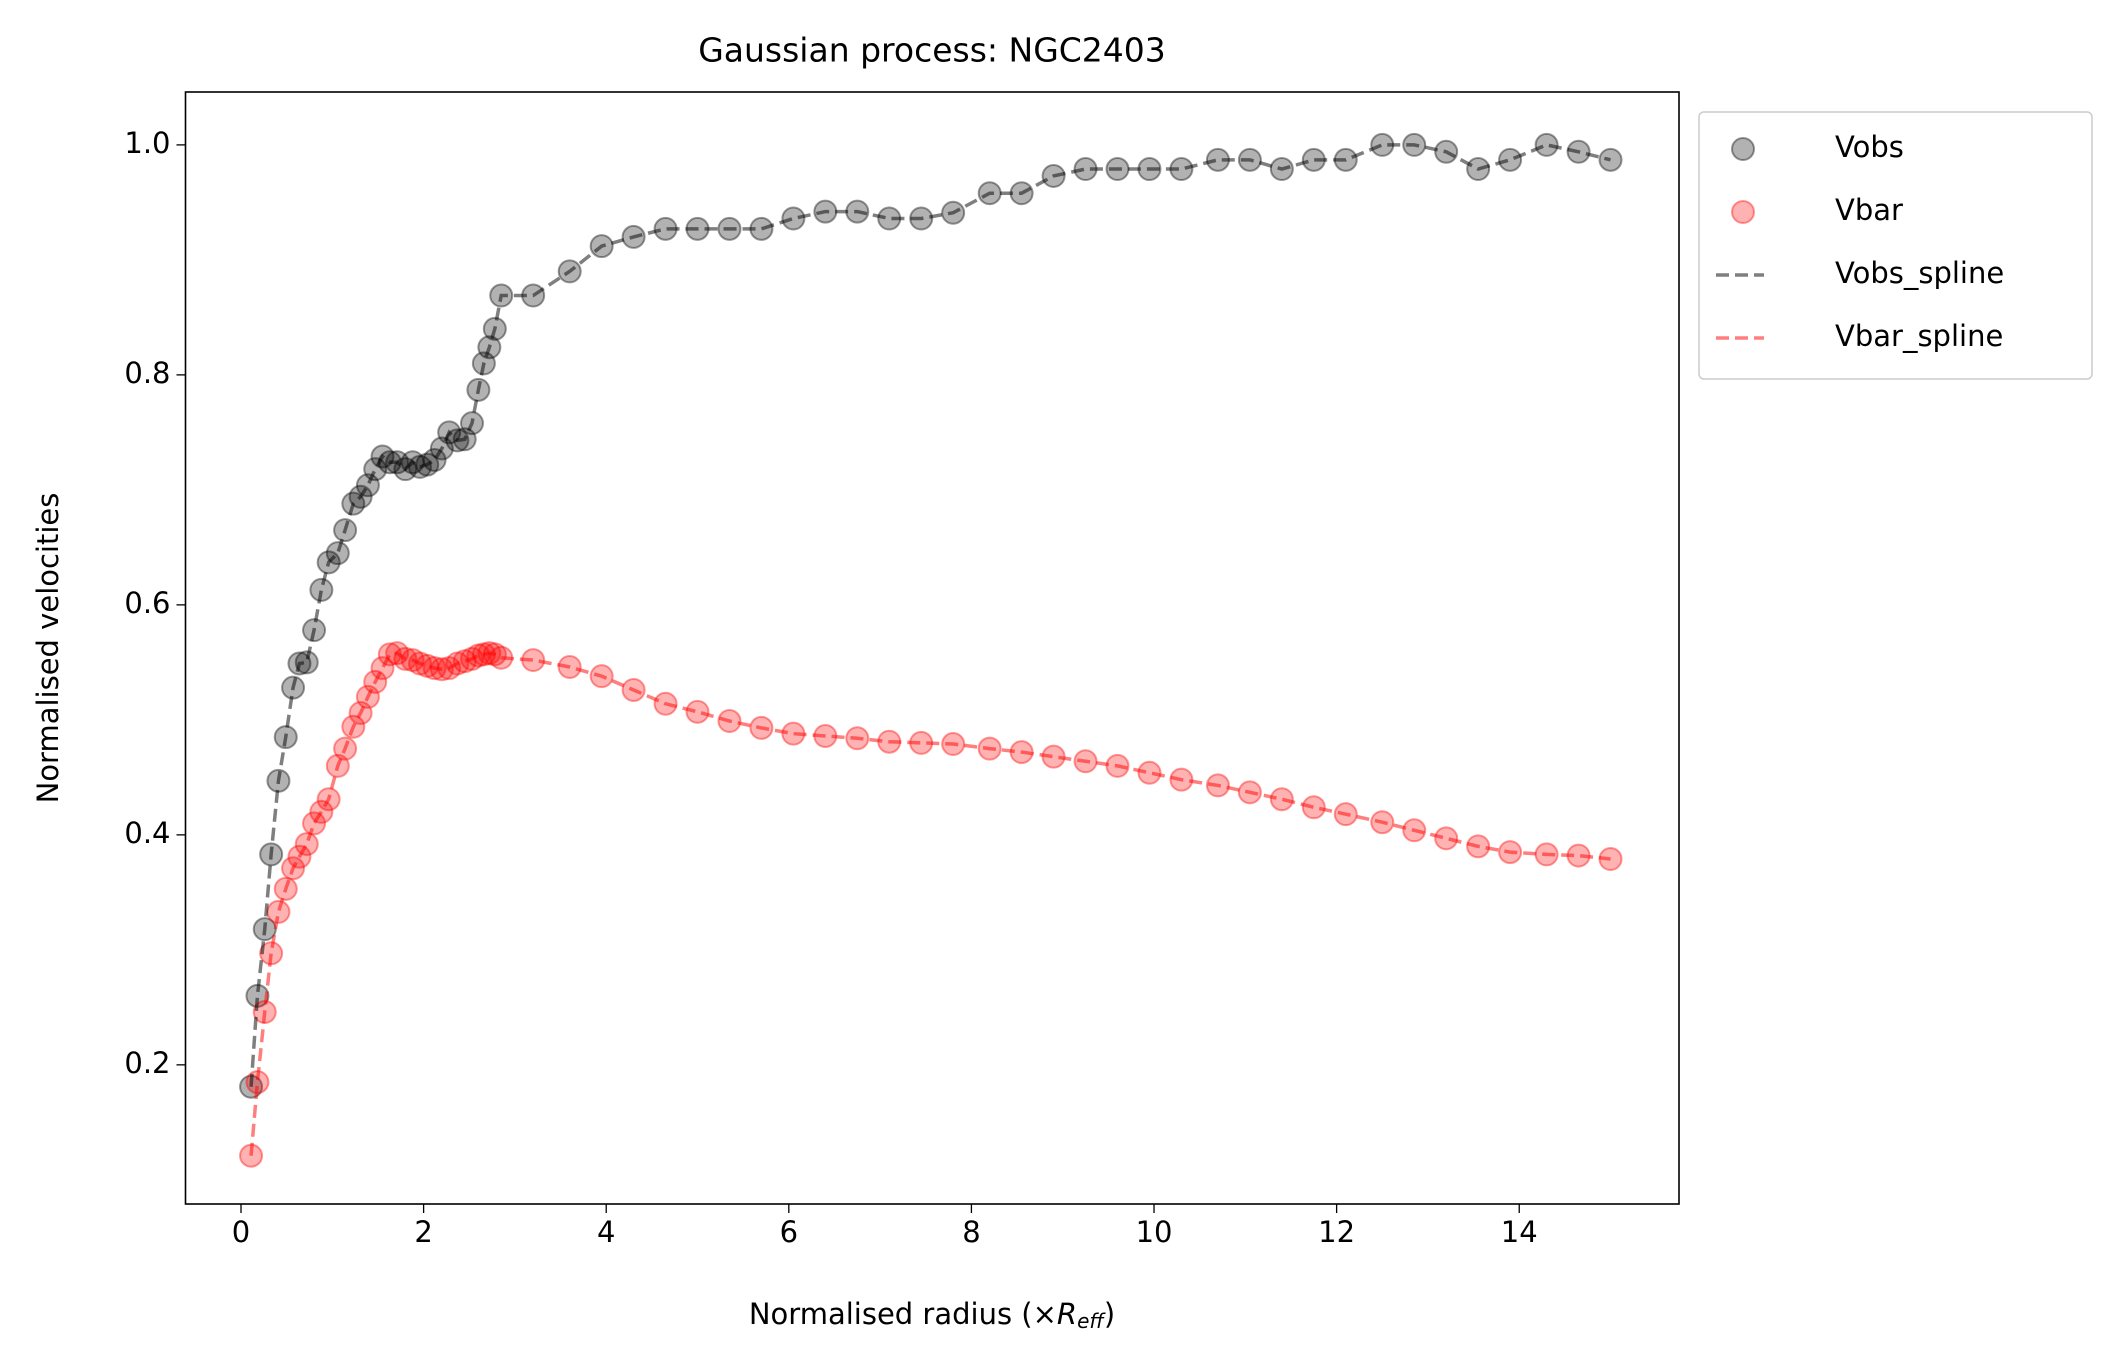  What do you see at coordinates (1067, 1314) in the screenshot?
I see `x-label-symbol: R` at bounding box center [1067, 1314].